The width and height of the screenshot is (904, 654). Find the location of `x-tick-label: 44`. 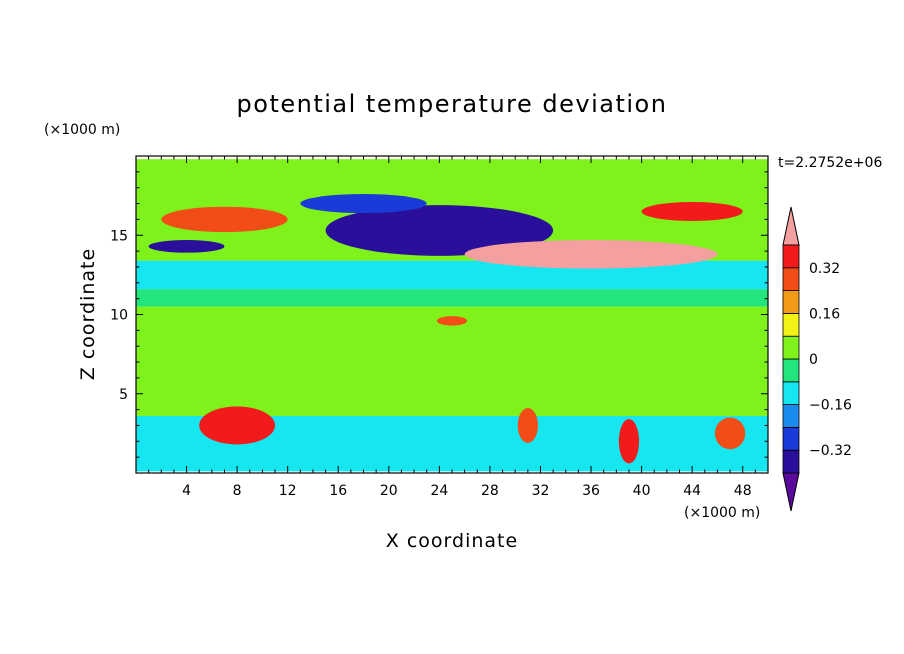

x-tick-label: 44 is located at coordinates (692, 491).